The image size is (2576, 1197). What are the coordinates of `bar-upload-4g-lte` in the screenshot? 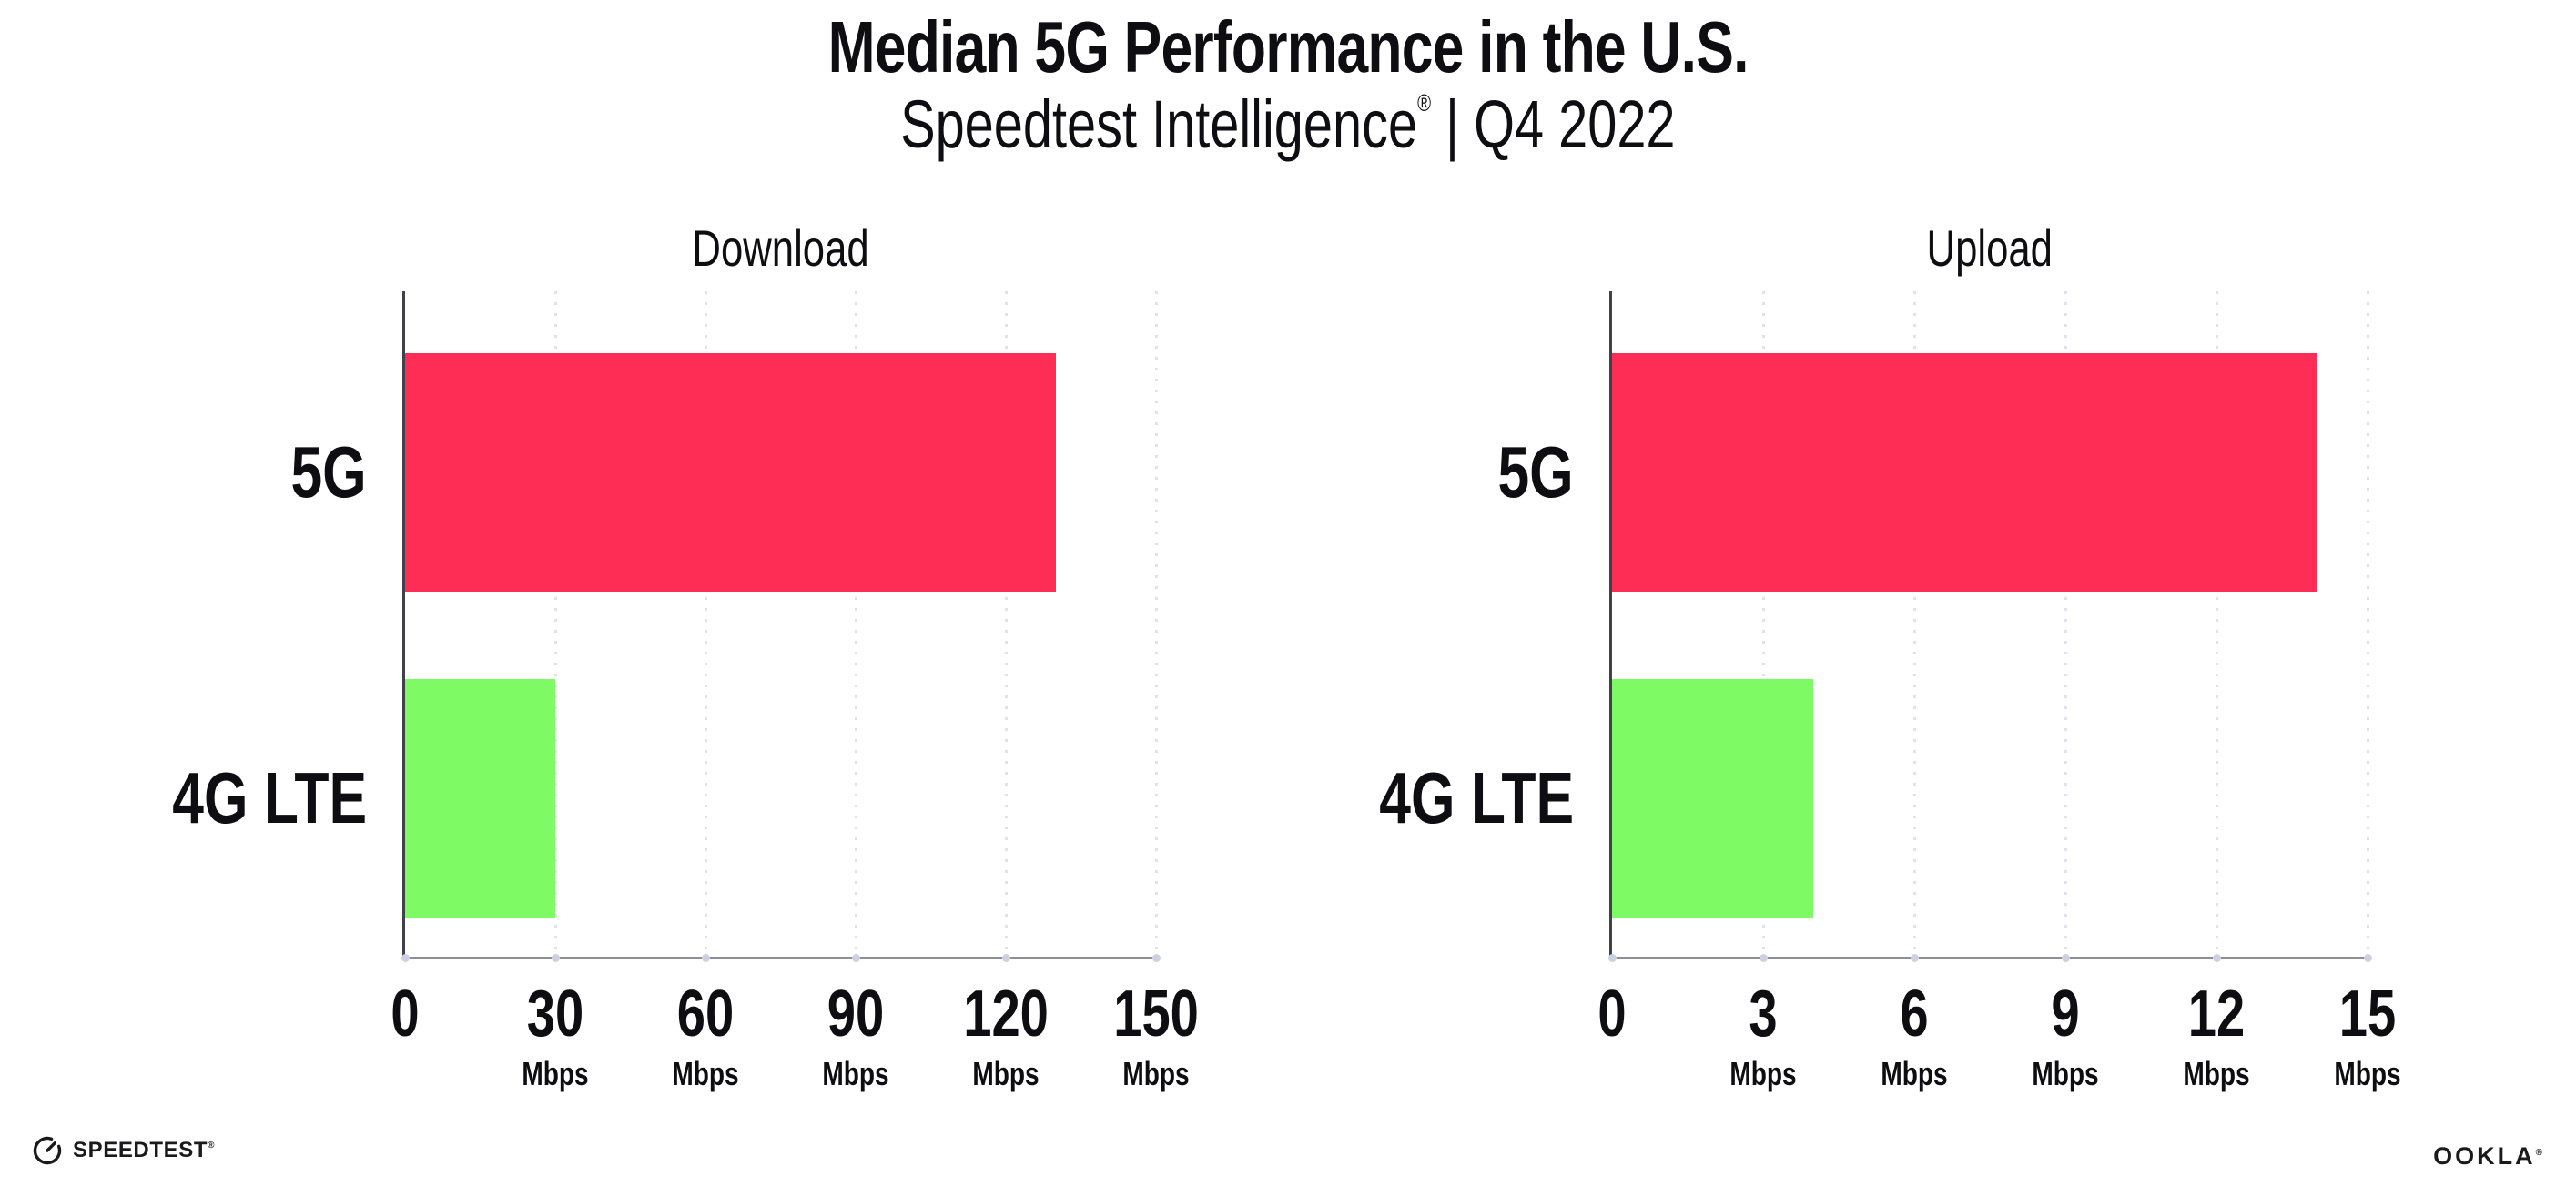 It's located at (1713, 798).